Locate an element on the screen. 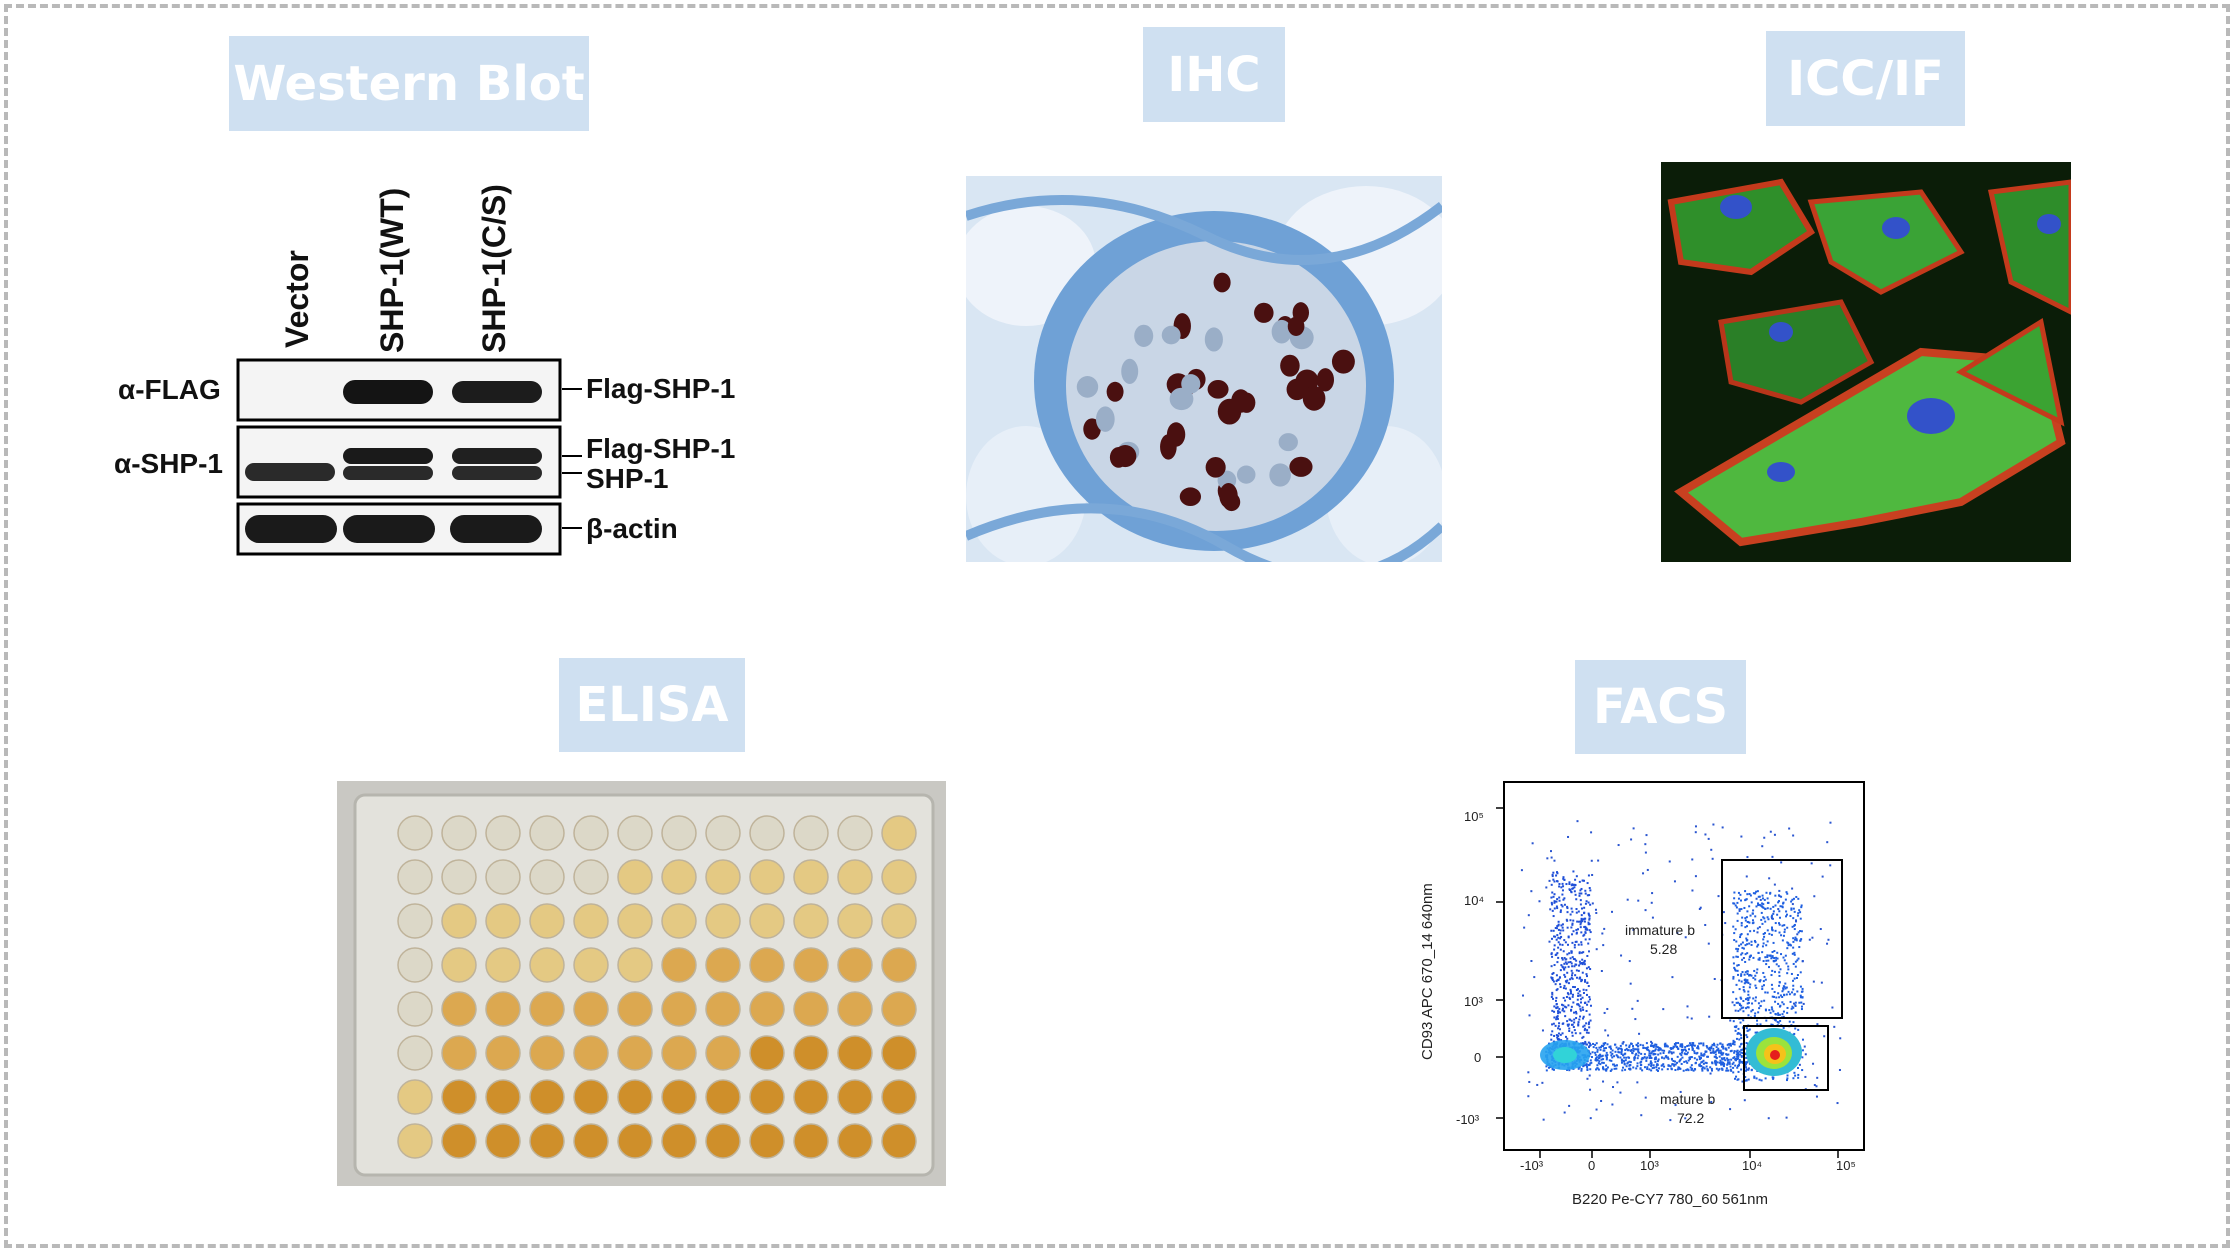 This screenshot has height=1254, width=2238. icc-if-badge: ICC/IF is located at coordinates (1865, 78).